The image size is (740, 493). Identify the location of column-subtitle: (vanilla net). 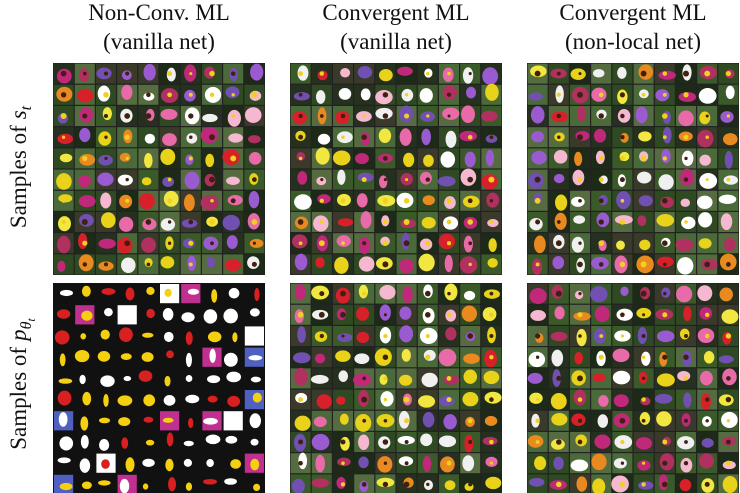
(159, 41).